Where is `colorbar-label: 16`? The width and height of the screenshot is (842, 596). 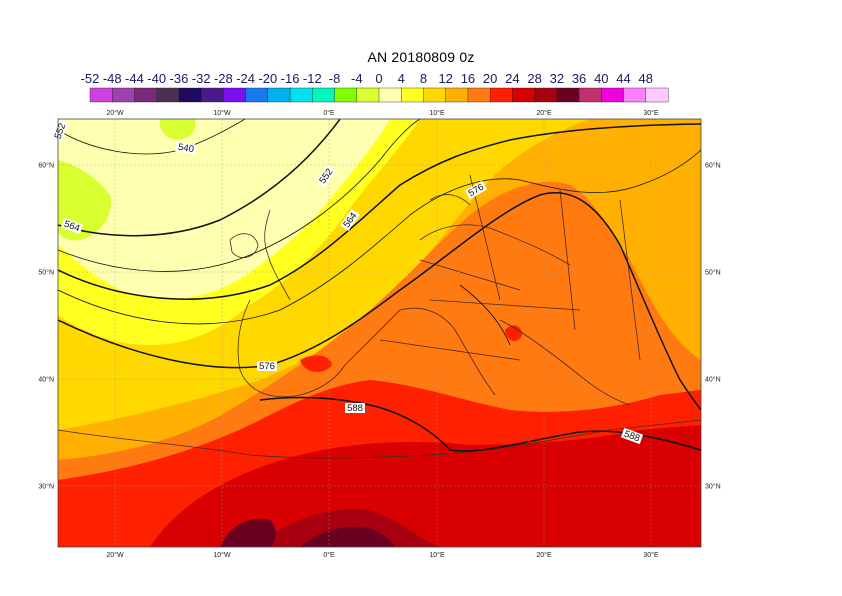
colorbar-label: 16 is located at coordinates (468, 78).